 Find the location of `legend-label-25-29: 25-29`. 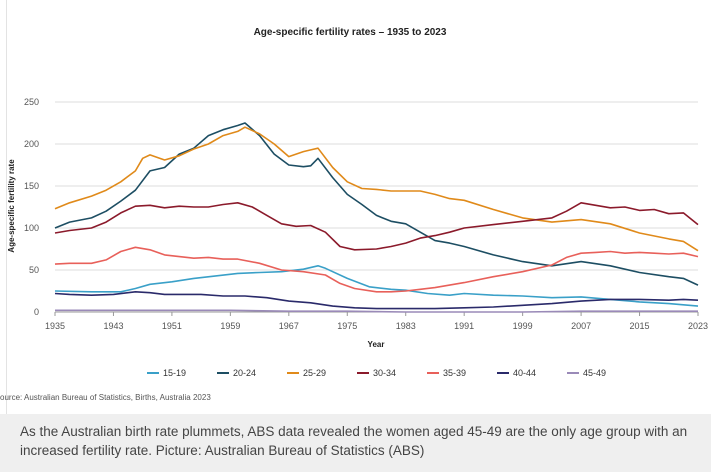

legend-label-25-29: 25-29 is located at coordinates (314, 373).